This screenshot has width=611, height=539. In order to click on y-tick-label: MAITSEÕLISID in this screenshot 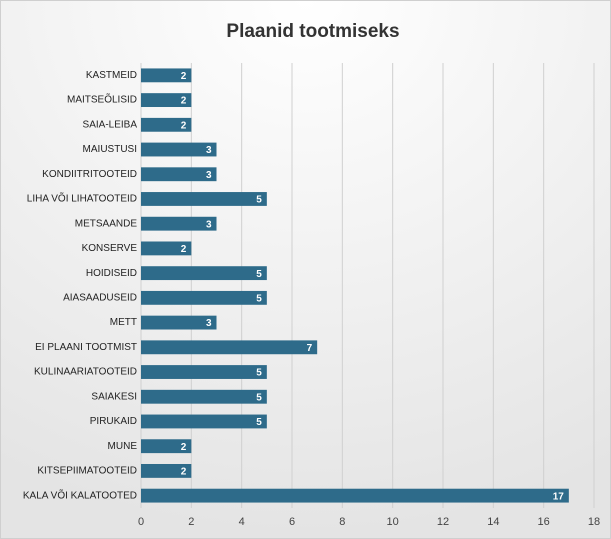, I will do `click(102, 99)`.